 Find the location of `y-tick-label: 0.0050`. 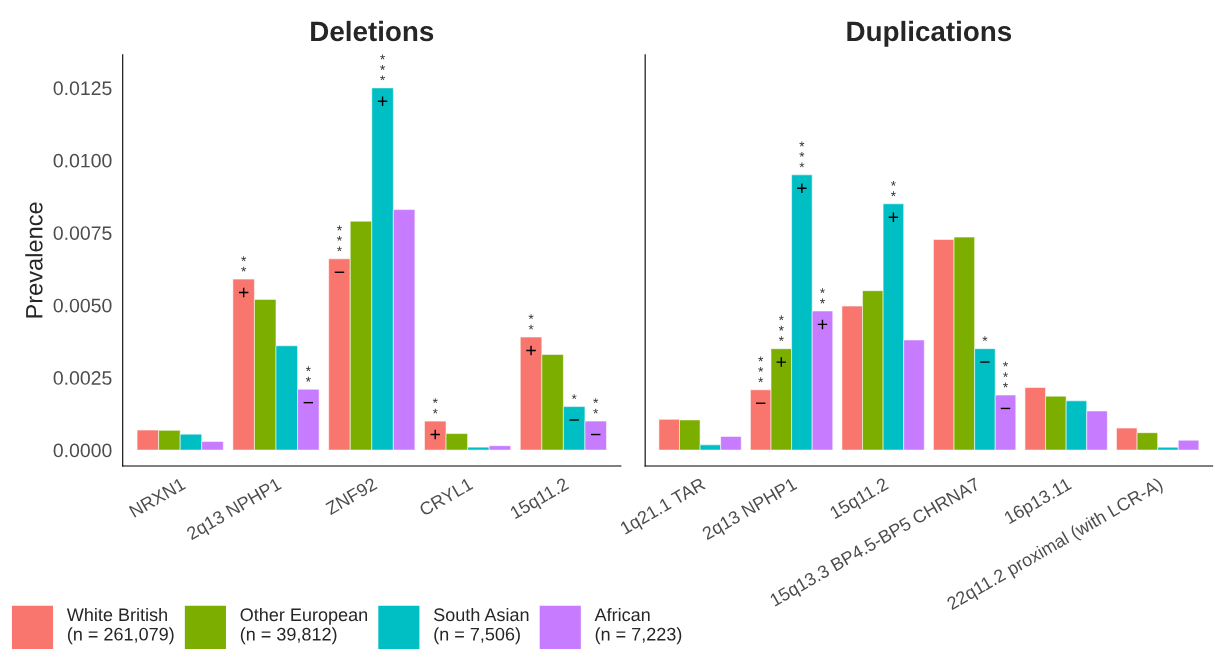

y-tick-label: 0.0050 is located at coordinates (82, 305).